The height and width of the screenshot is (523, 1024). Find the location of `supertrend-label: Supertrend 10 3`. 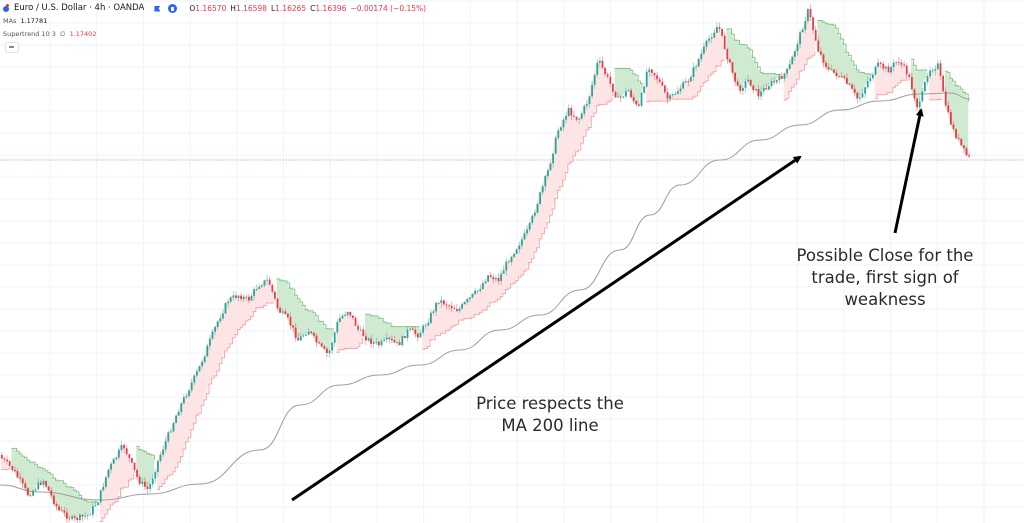

supertrend-label: Supertrend 10 3 is located at coordinates (29, 34).